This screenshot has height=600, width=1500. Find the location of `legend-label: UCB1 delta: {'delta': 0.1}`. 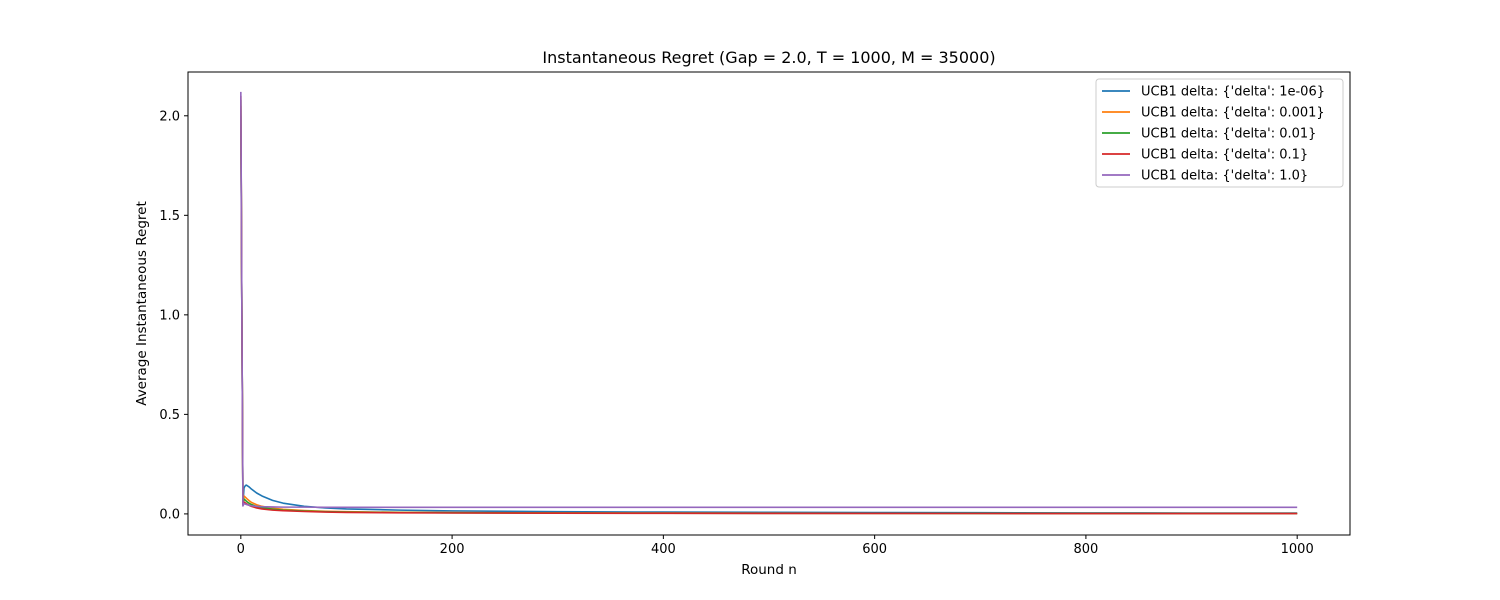

legend-label: UCB1 delta: {'delta': 0.1} is located at coordinates (1224, 155).